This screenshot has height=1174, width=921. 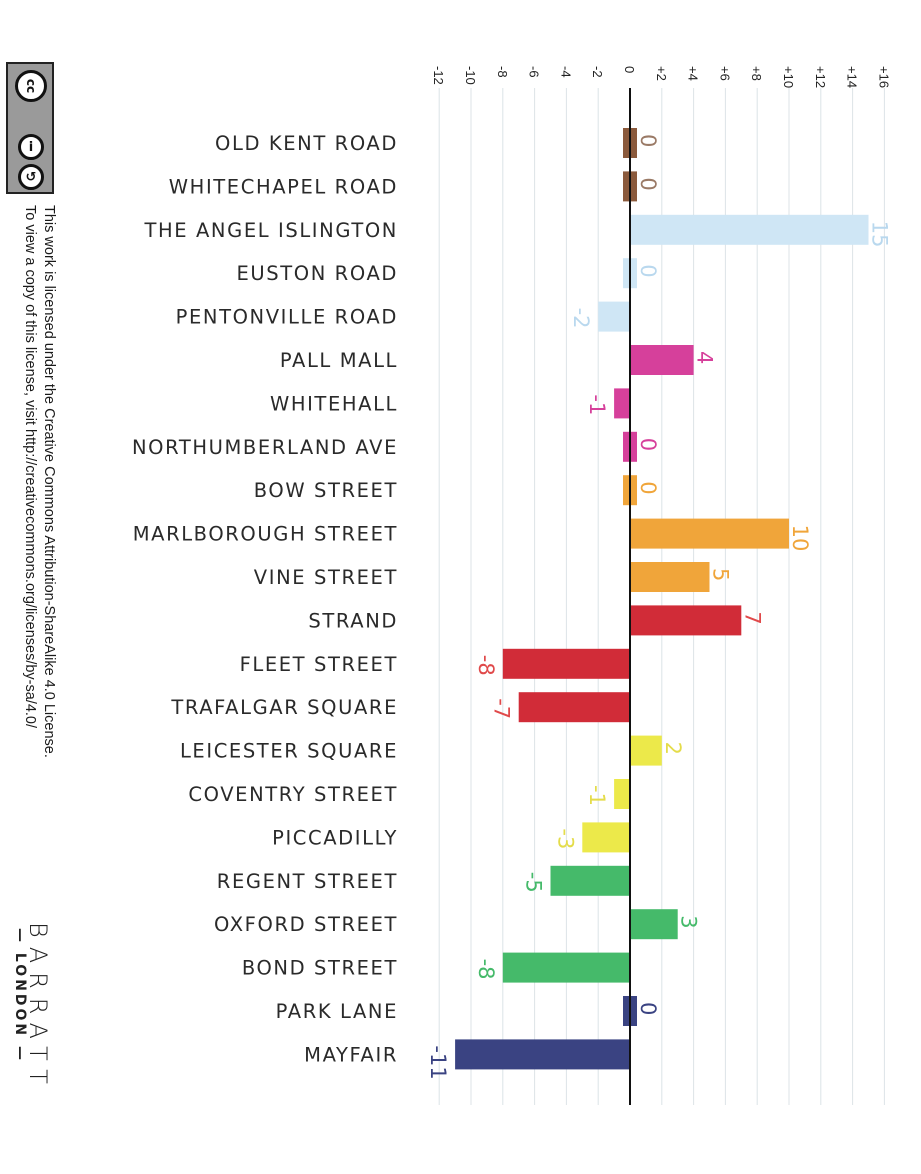 What do you see at coordinates (502, 72) in the screenshot?
I see `tick-label: -8` at bounding box center [502, 72].